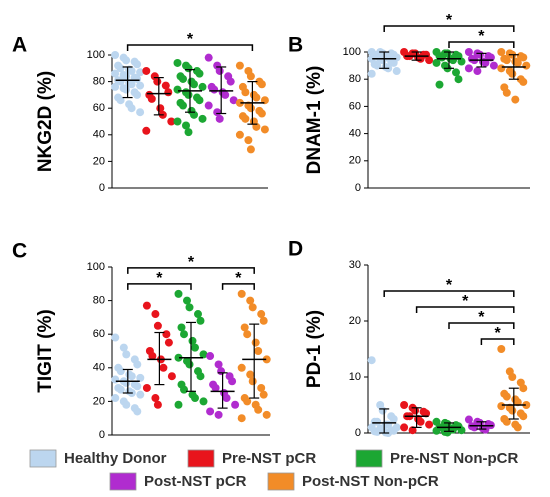  What do you see at coordinates (99, 108) in the screenshot?
I see `y-tick-label: 60` at bounding box center [99, 108].